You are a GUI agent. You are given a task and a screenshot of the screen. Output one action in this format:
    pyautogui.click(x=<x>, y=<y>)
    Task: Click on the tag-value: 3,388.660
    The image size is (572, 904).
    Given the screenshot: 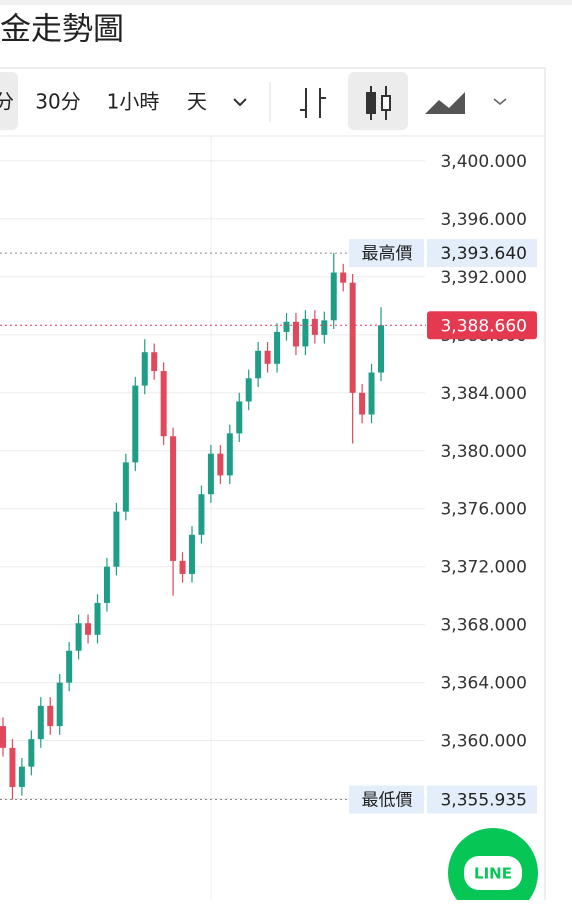 What is the action you would take?
    pyautogui.click(x=483, y=326)
    